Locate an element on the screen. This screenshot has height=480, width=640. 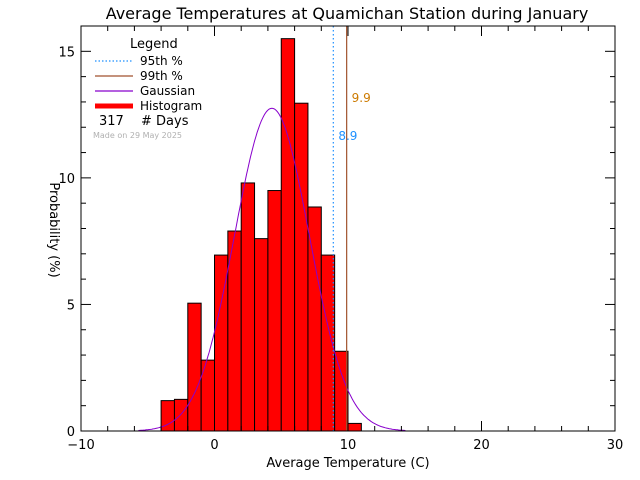
x-tick-label: 10 is located at coordinates (348, 445).